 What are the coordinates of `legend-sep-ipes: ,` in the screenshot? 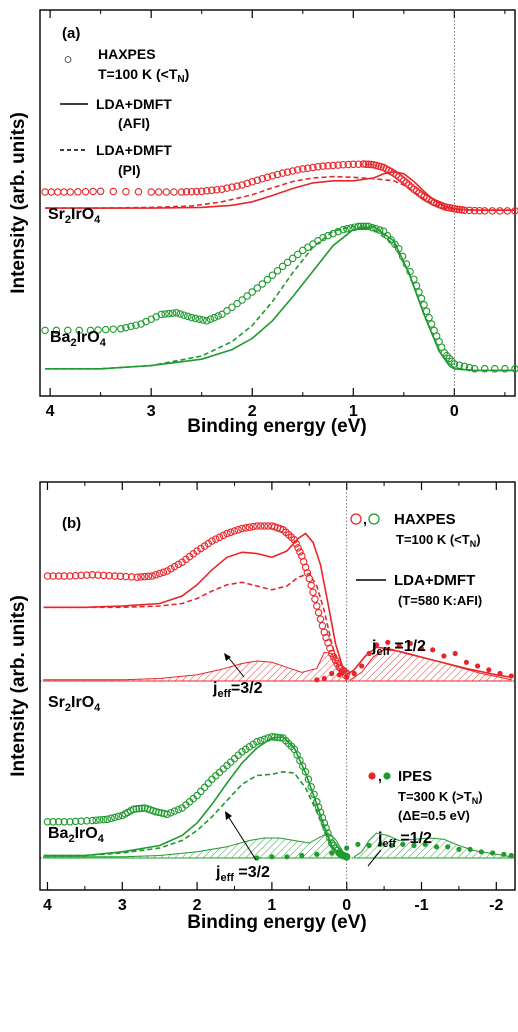 It's located at (380, 776).